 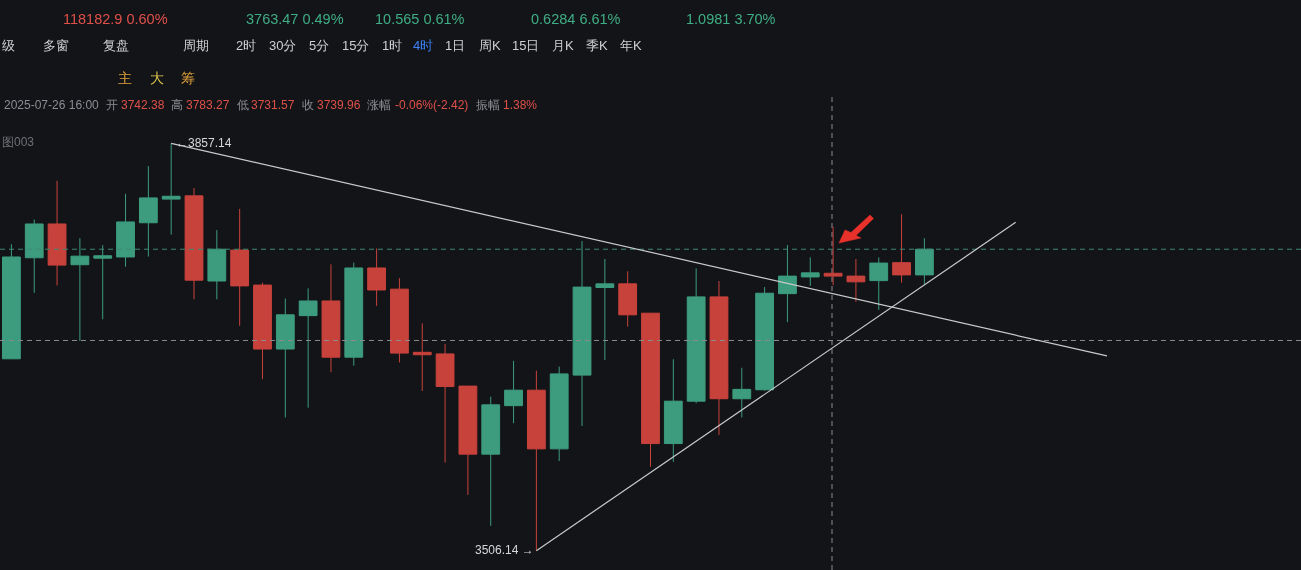 What do you see at coordinates (420, 19) in the screenshot?
I see `text: 10.565 0.61%` at bounding box center [420, 19].